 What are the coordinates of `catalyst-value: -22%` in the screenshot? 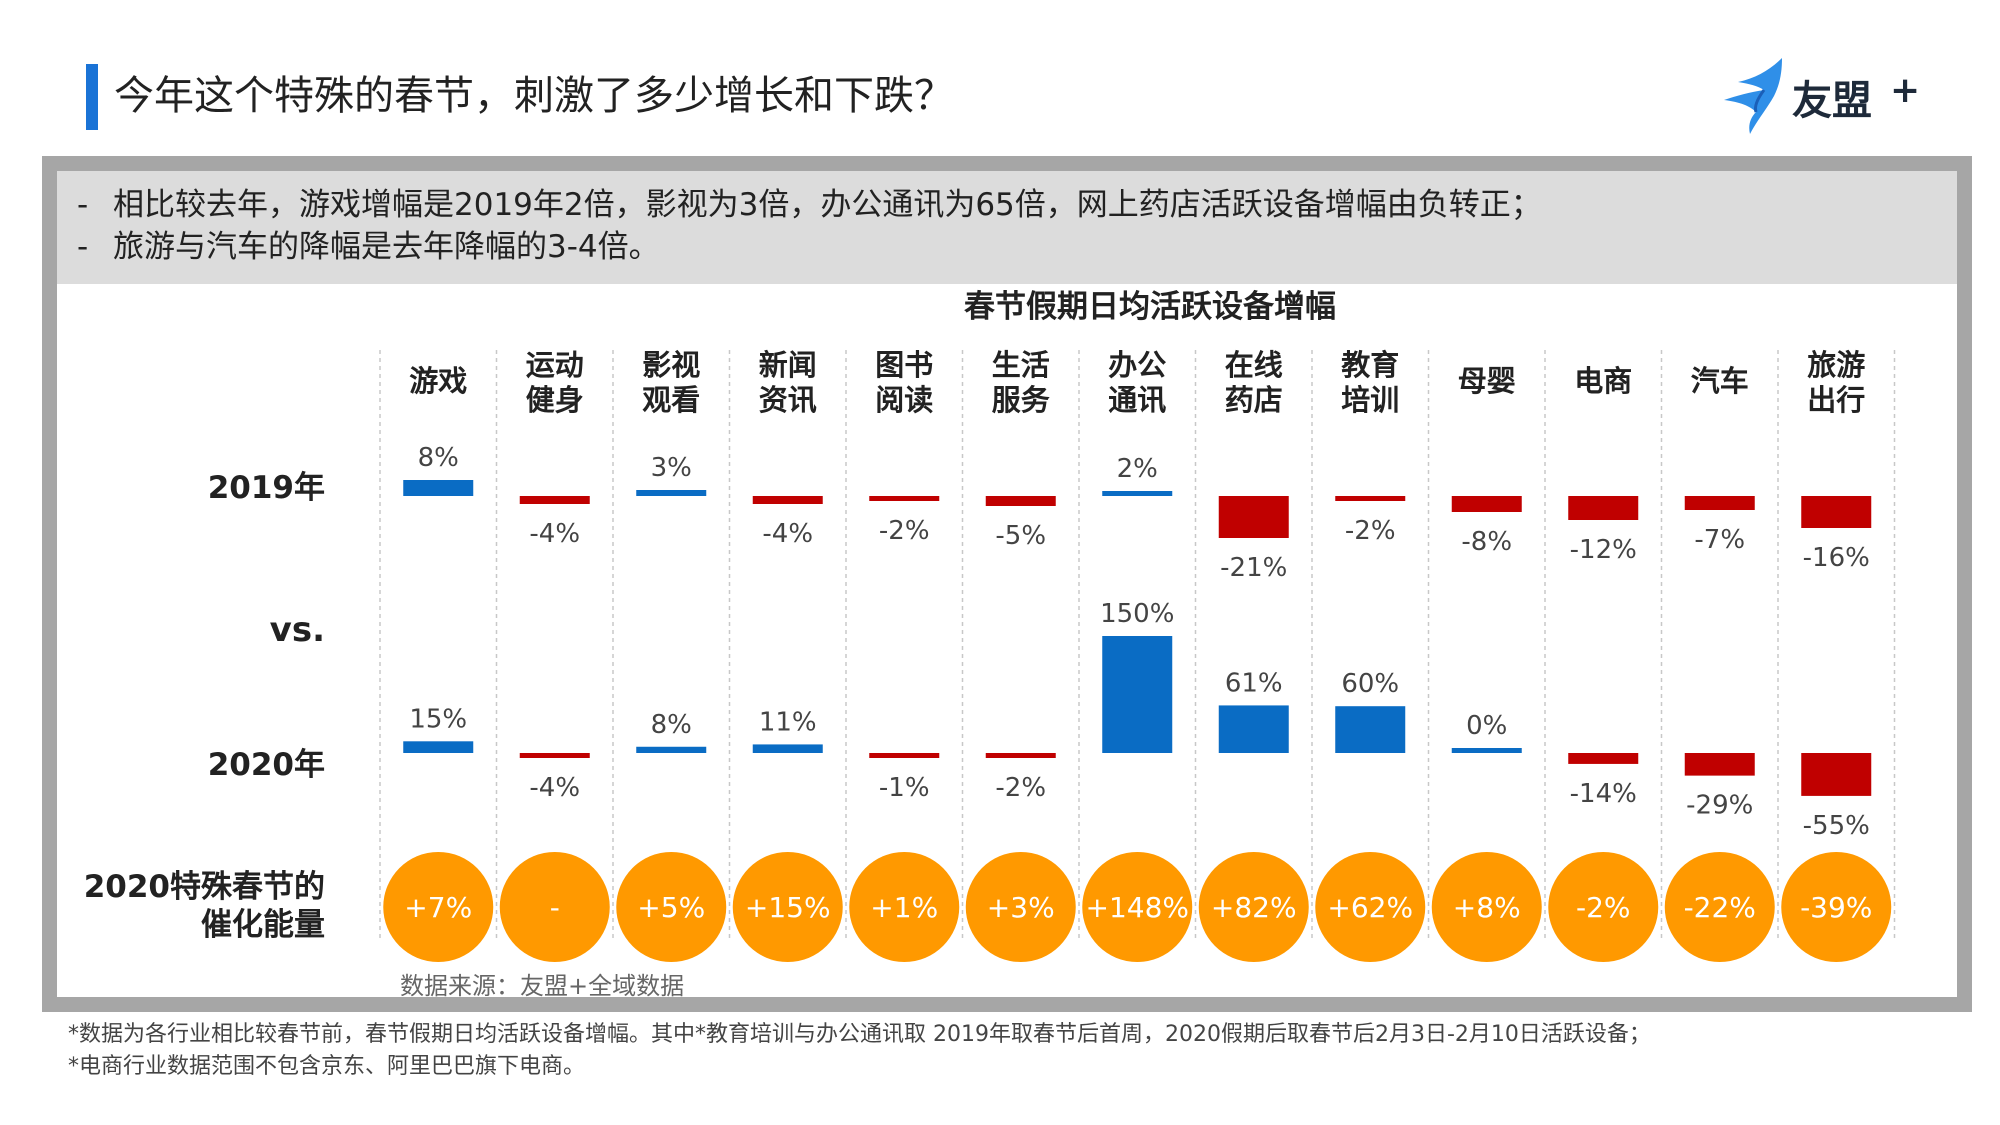 It's located at (1720, 907).